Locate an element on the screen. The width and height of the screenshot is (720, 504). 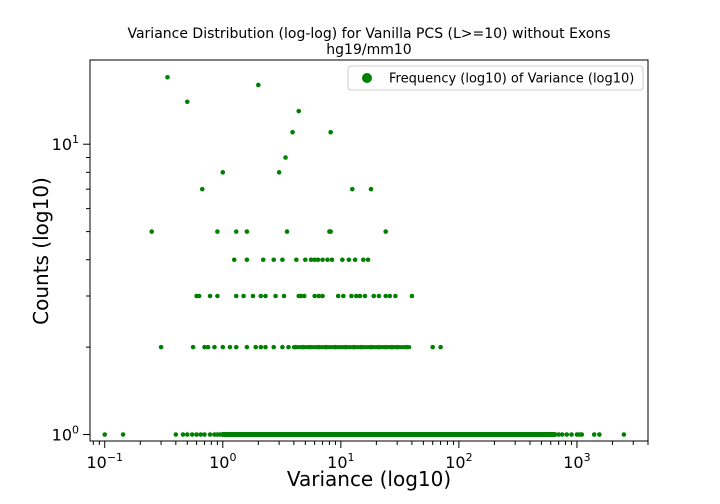
x-tick-label: 10⁻¹ is located at coordinates (104, 461).